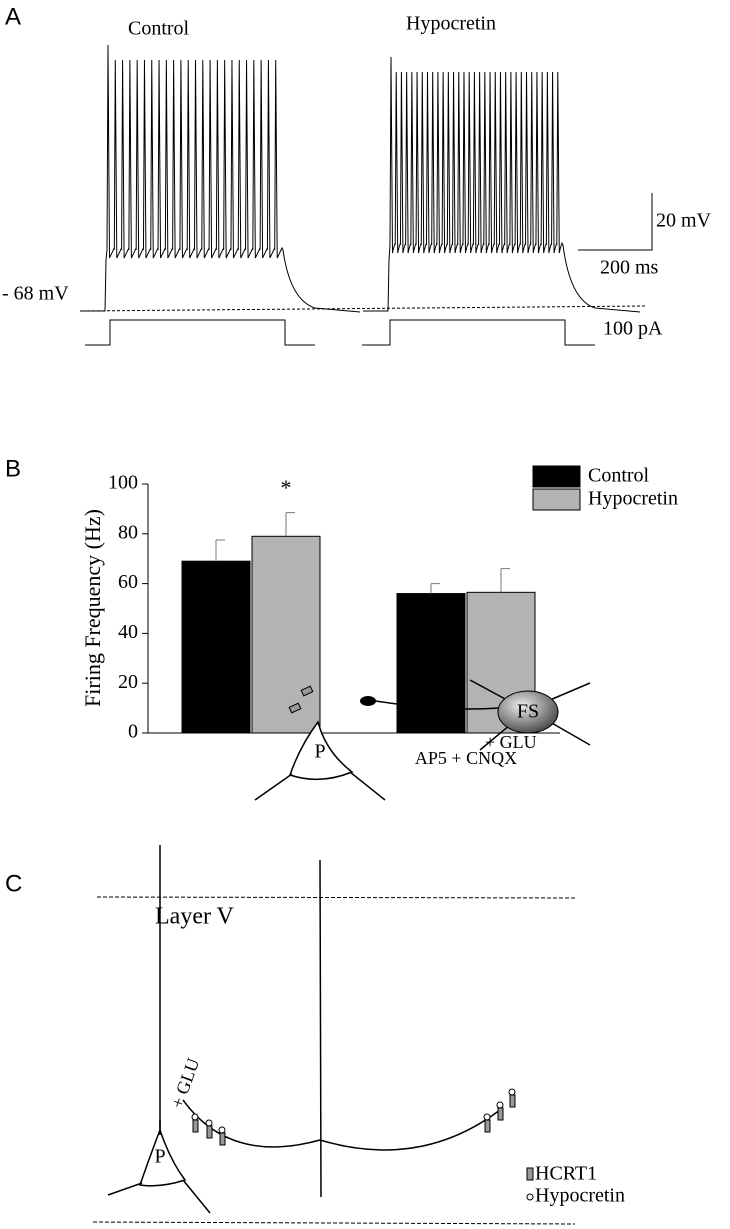  What do you see at coordinates (368, 701) in the screenshot?
I see `synapse` at bounding box center [368, 701].